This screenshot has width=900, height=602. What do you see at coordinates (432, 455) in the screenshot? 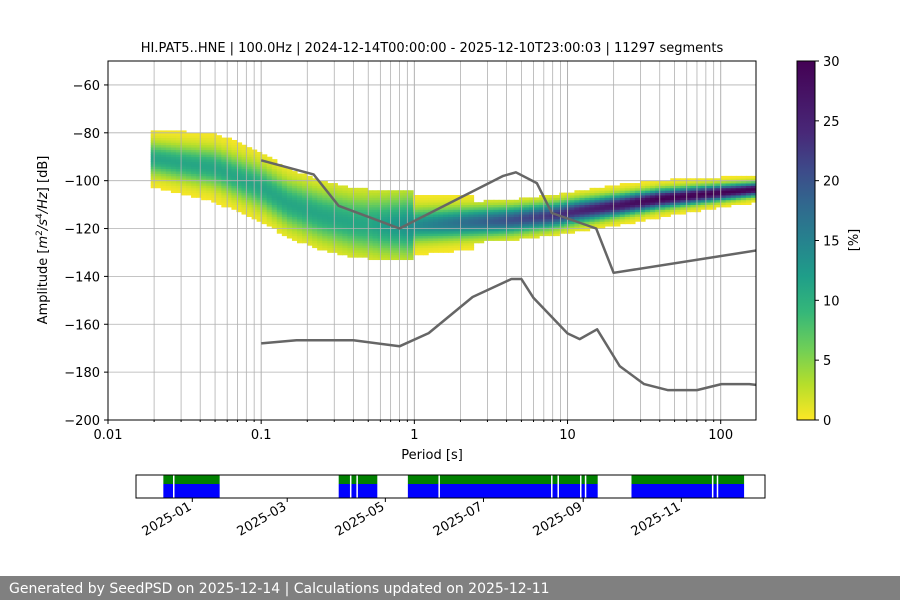
I see `x-axis-label: Period [s]` at bounding box center [432, 455].